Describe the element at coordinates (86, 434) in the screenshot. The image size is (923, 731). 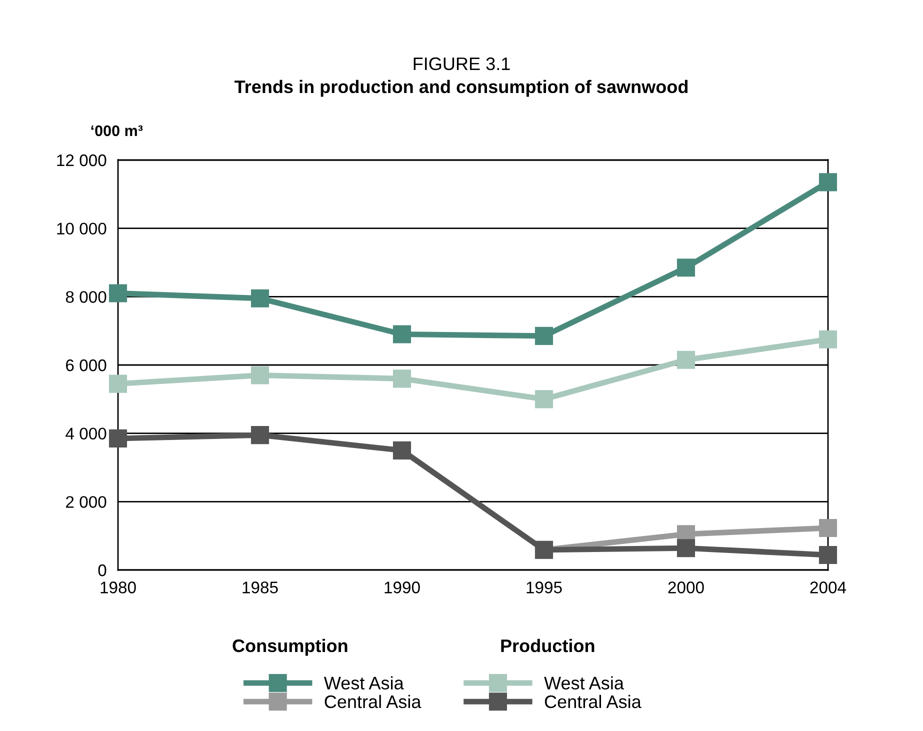
I see `y-tick-label: 4 000` at that location.